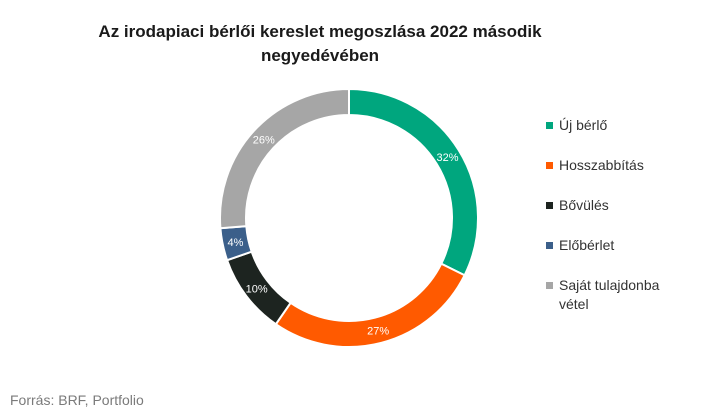  What do you see at coordinates (631, 176) in the screenshot?
I see `legend-item-1: Hosszabbítás` at bounding box center [631, 176].